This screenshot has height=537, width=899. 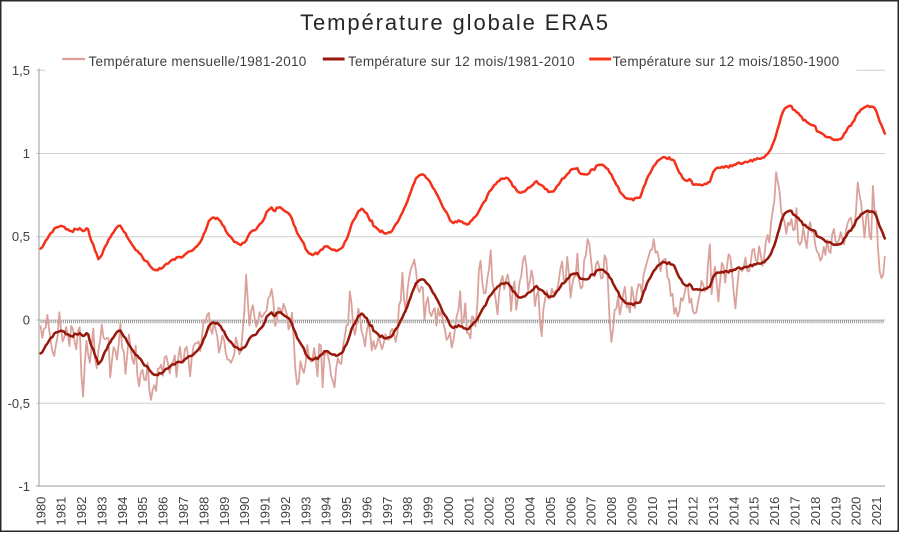 I want to click on svg-text: 2017, so click(x=795, y=511).